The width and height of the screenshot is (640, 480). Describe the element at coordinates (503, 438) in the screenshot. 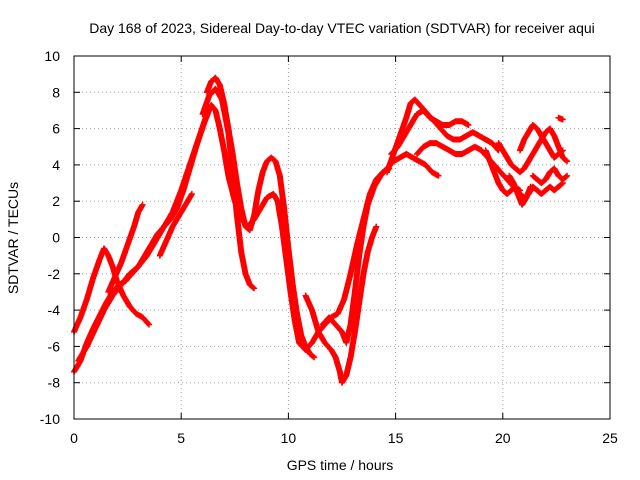

I see `x-tick-label: 20` at that location.